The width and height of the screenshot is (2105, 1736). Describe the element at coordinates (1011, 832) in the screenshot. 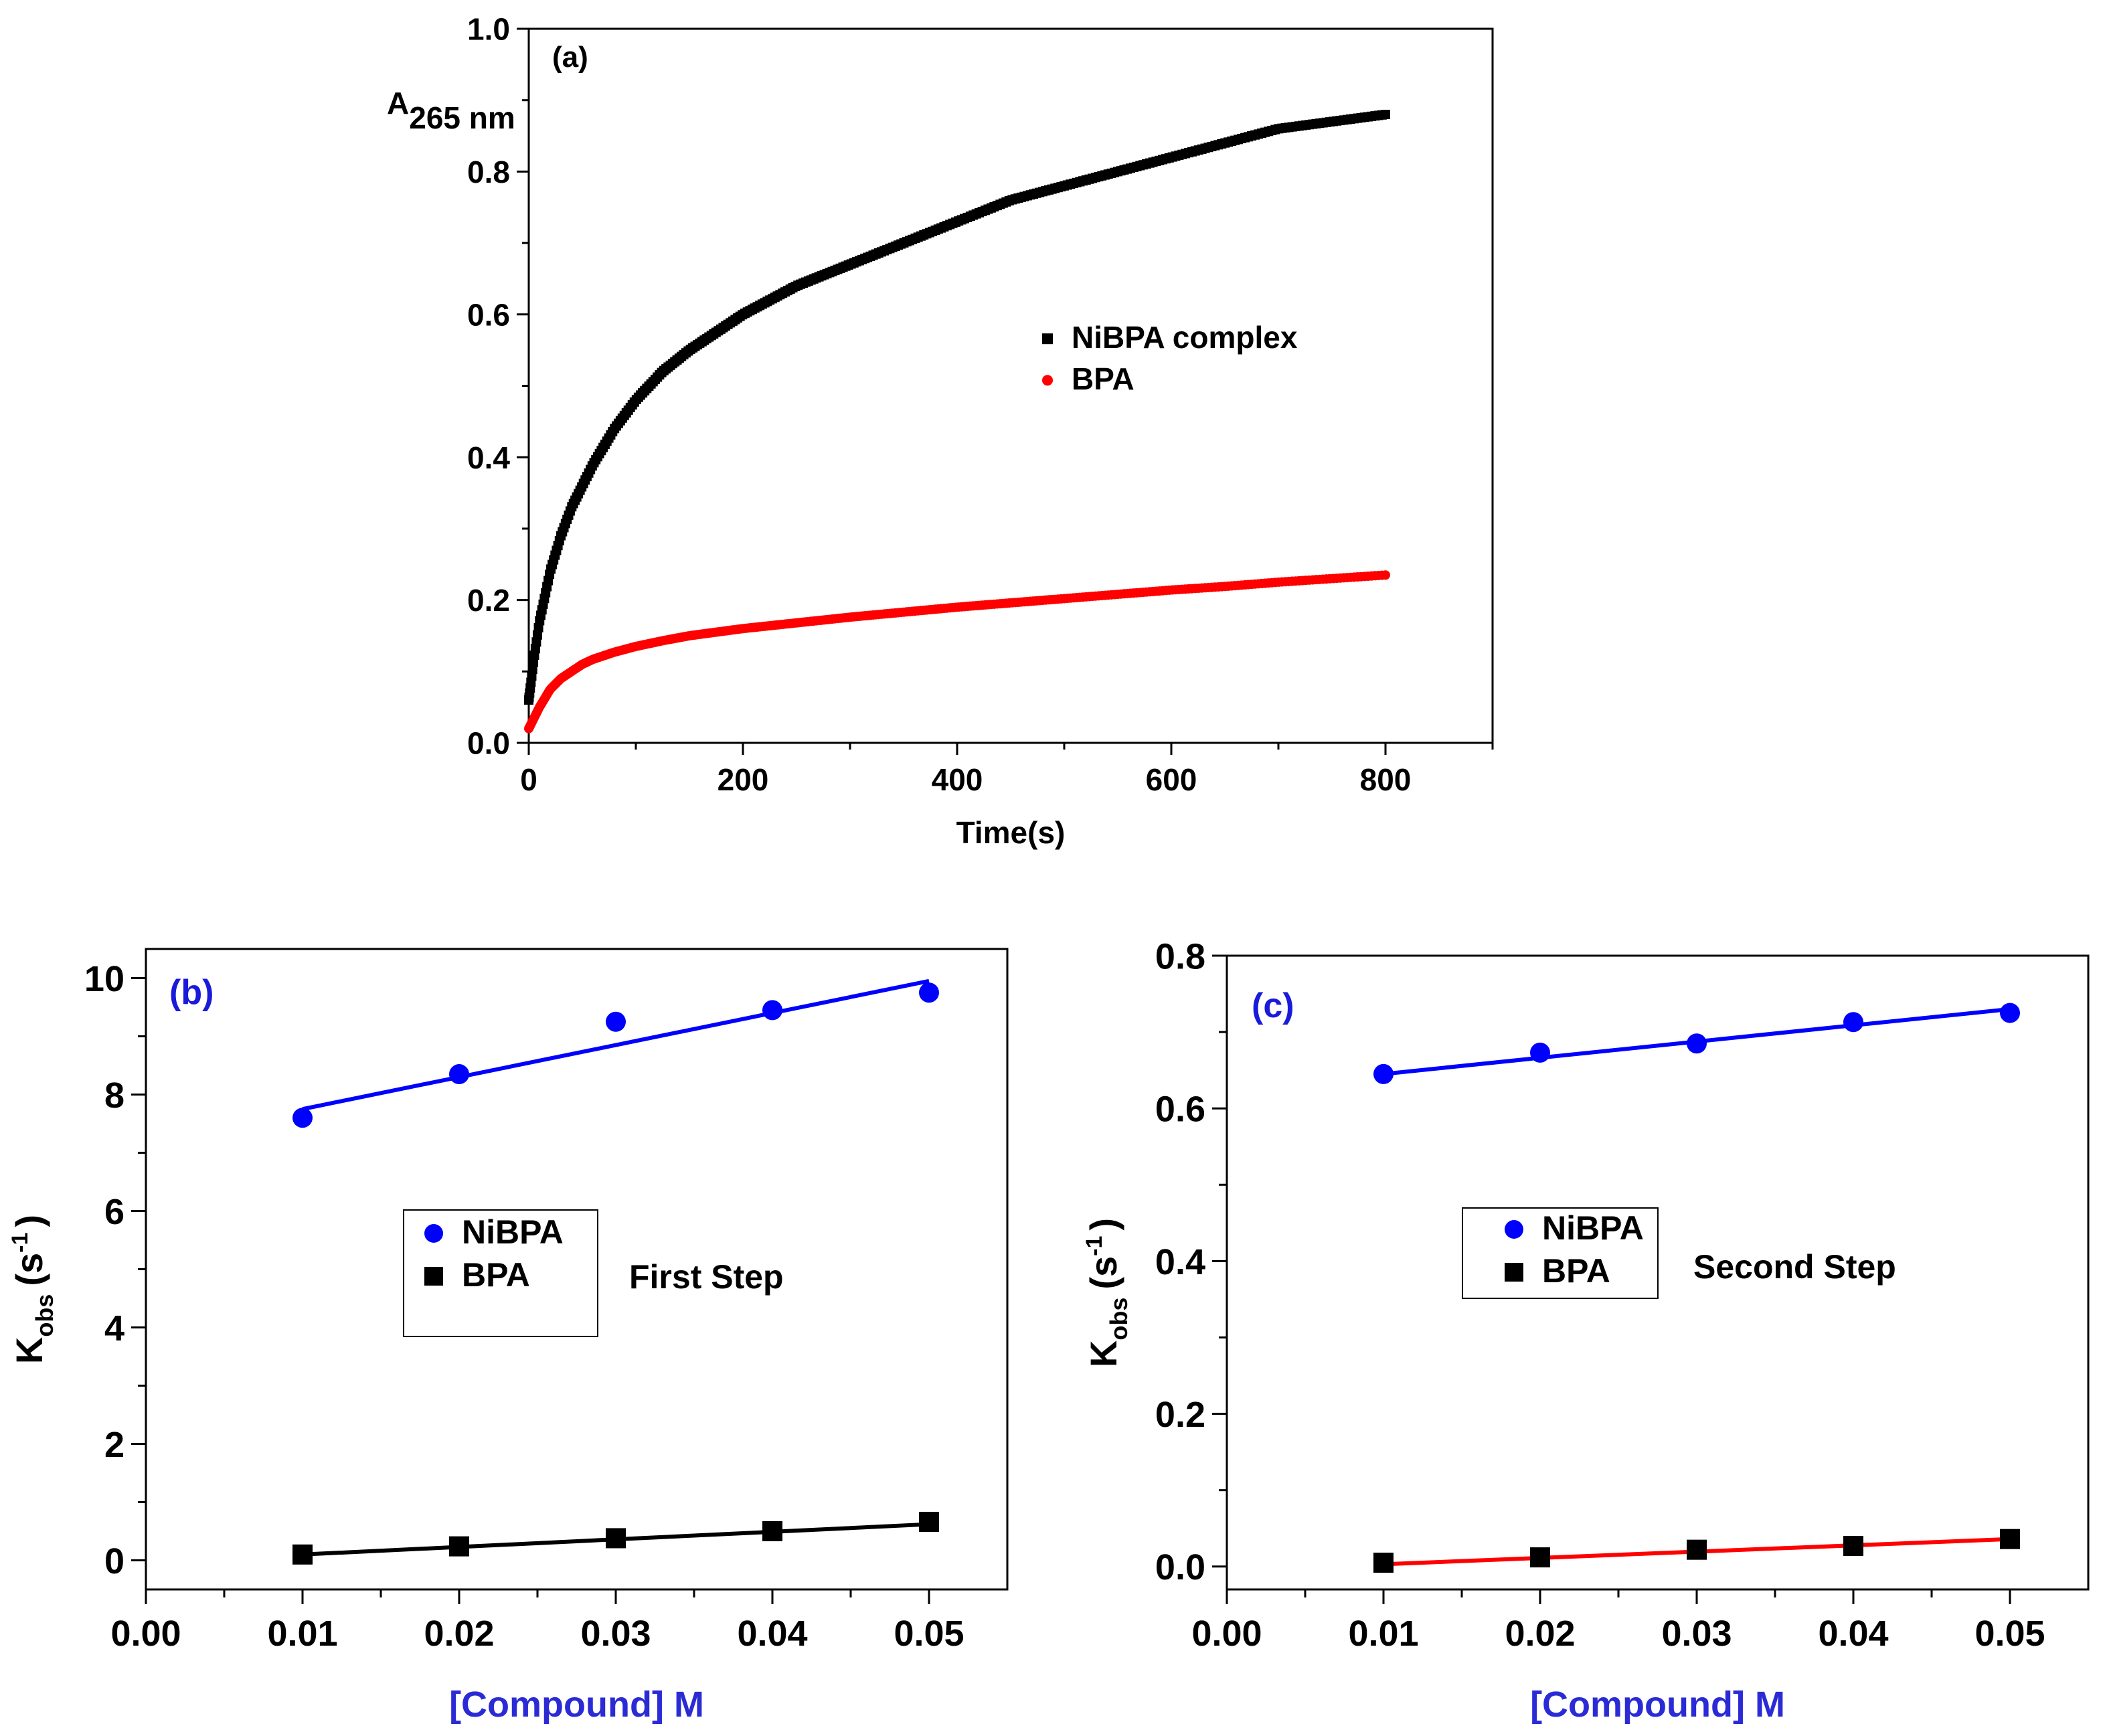

I see `x-axis-label: Time(s)` at that location.